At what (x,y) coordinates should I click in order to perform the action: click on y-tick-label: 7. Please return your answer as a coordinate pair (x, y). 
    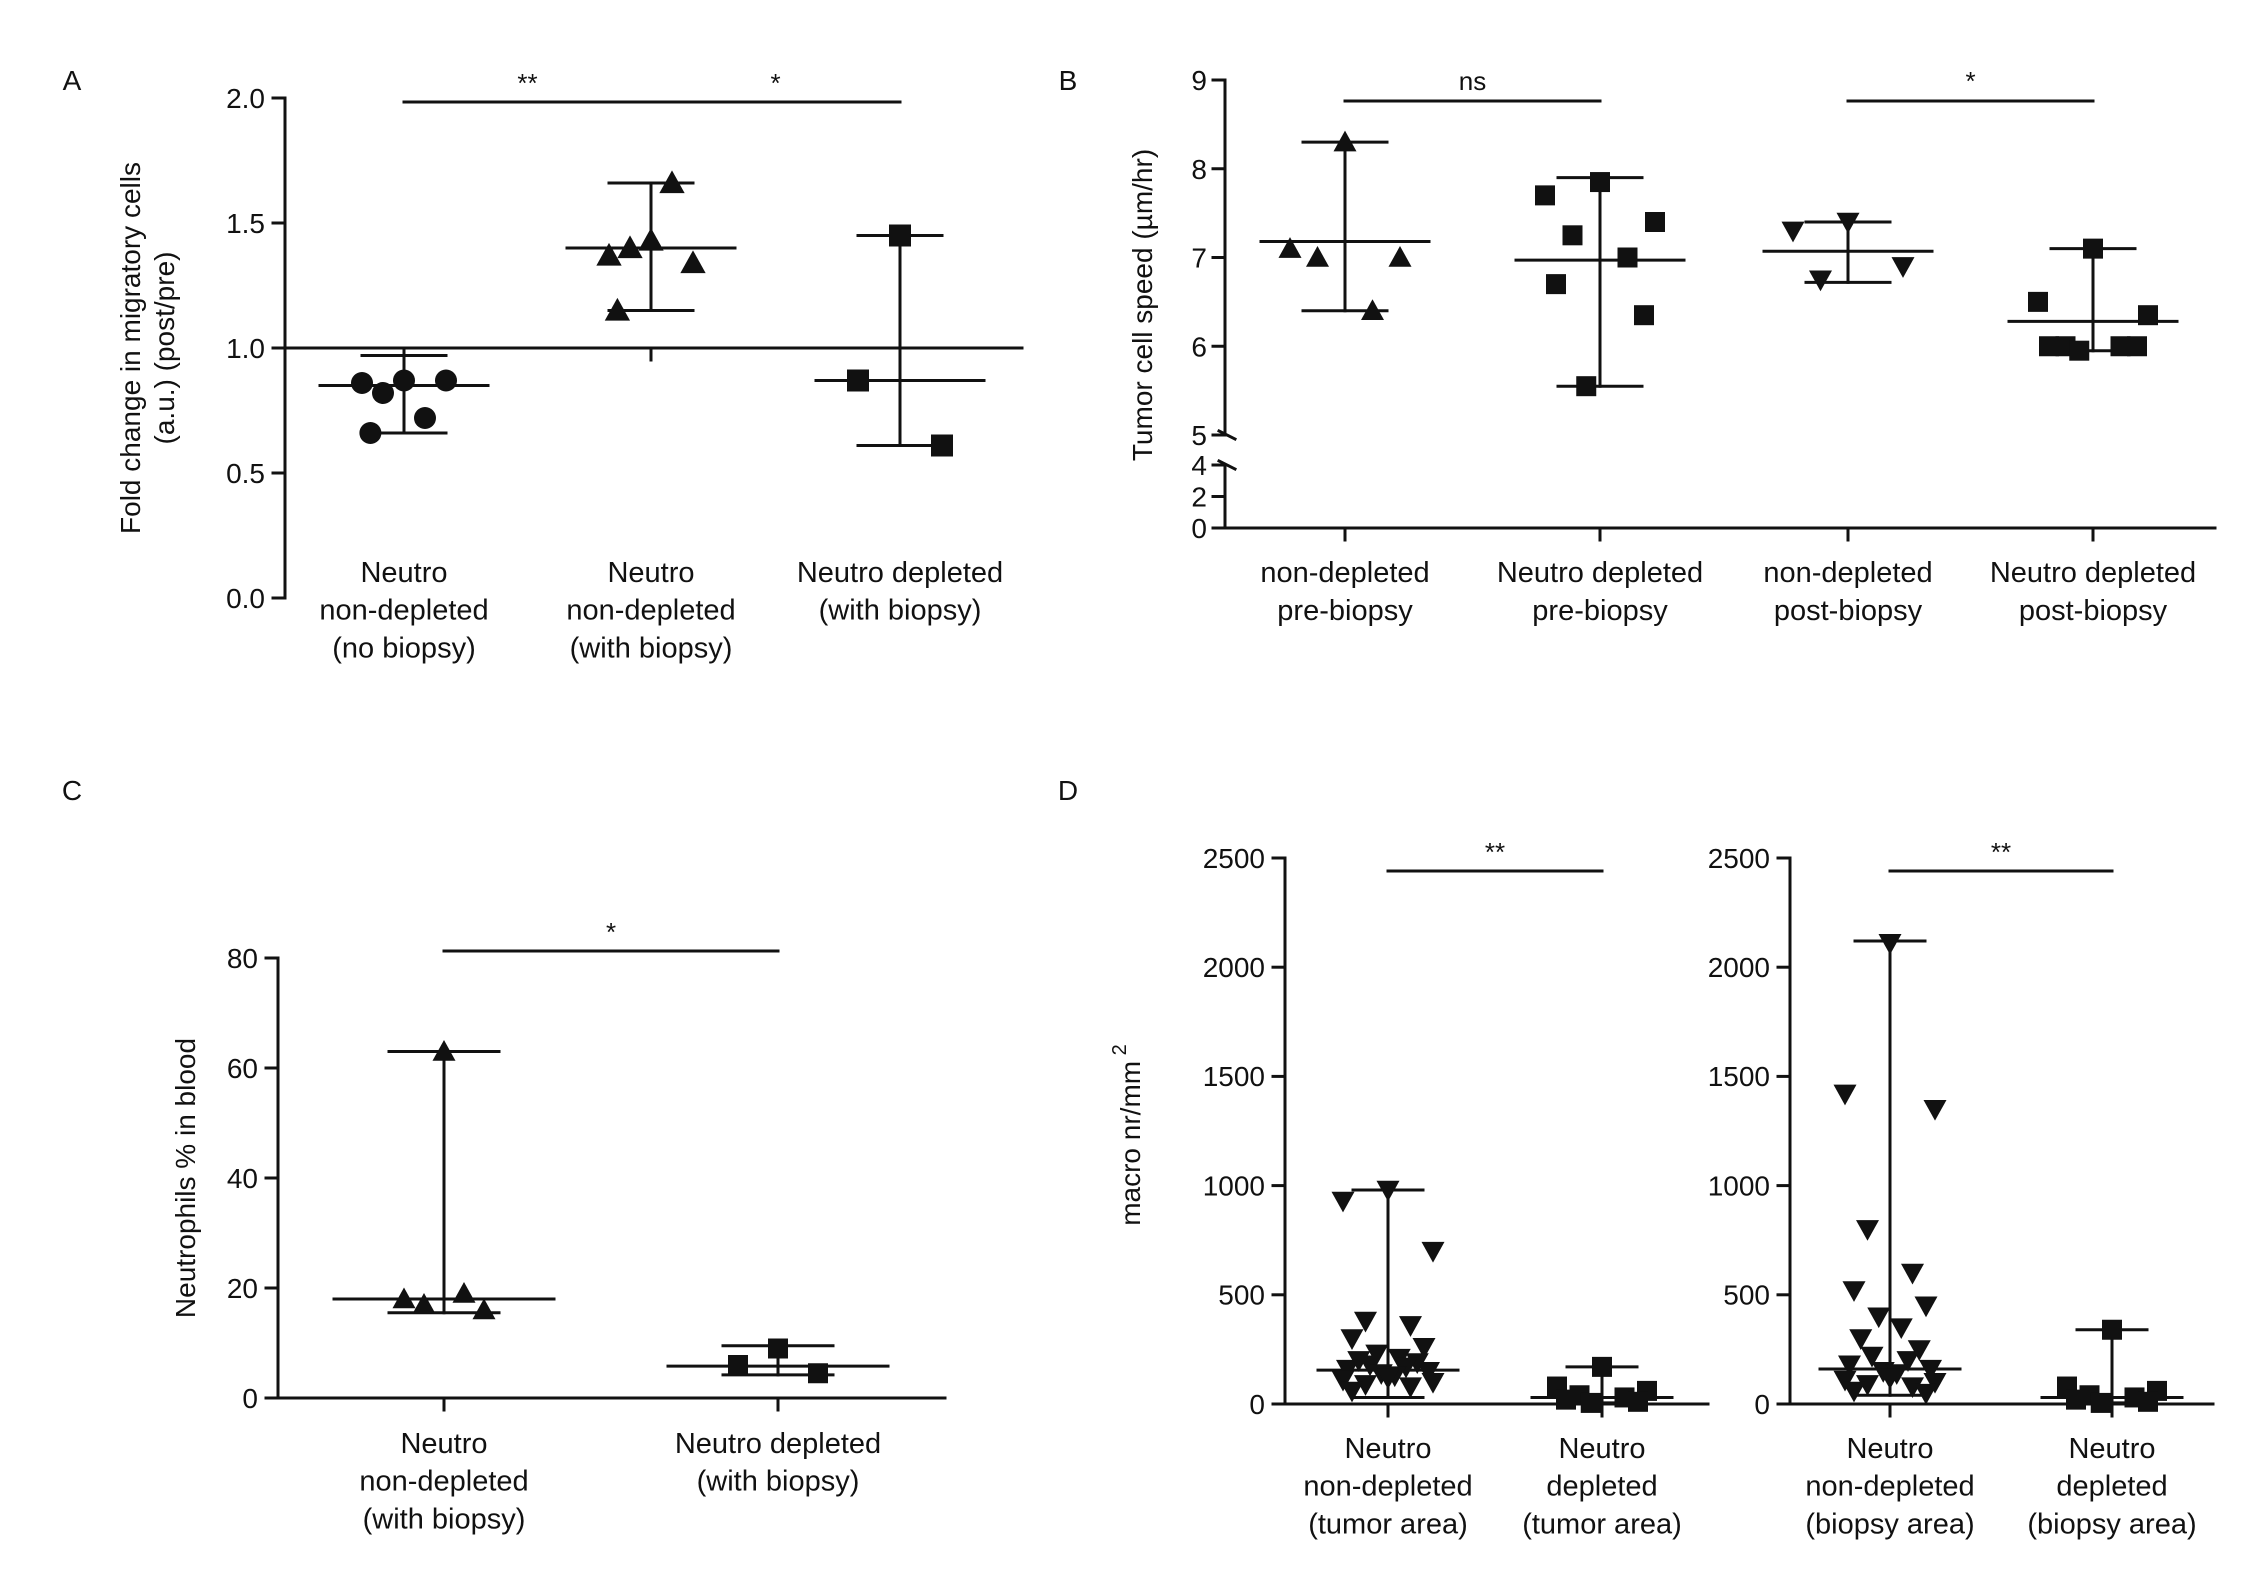
    Looking at the image, I should click on (1199, 258).